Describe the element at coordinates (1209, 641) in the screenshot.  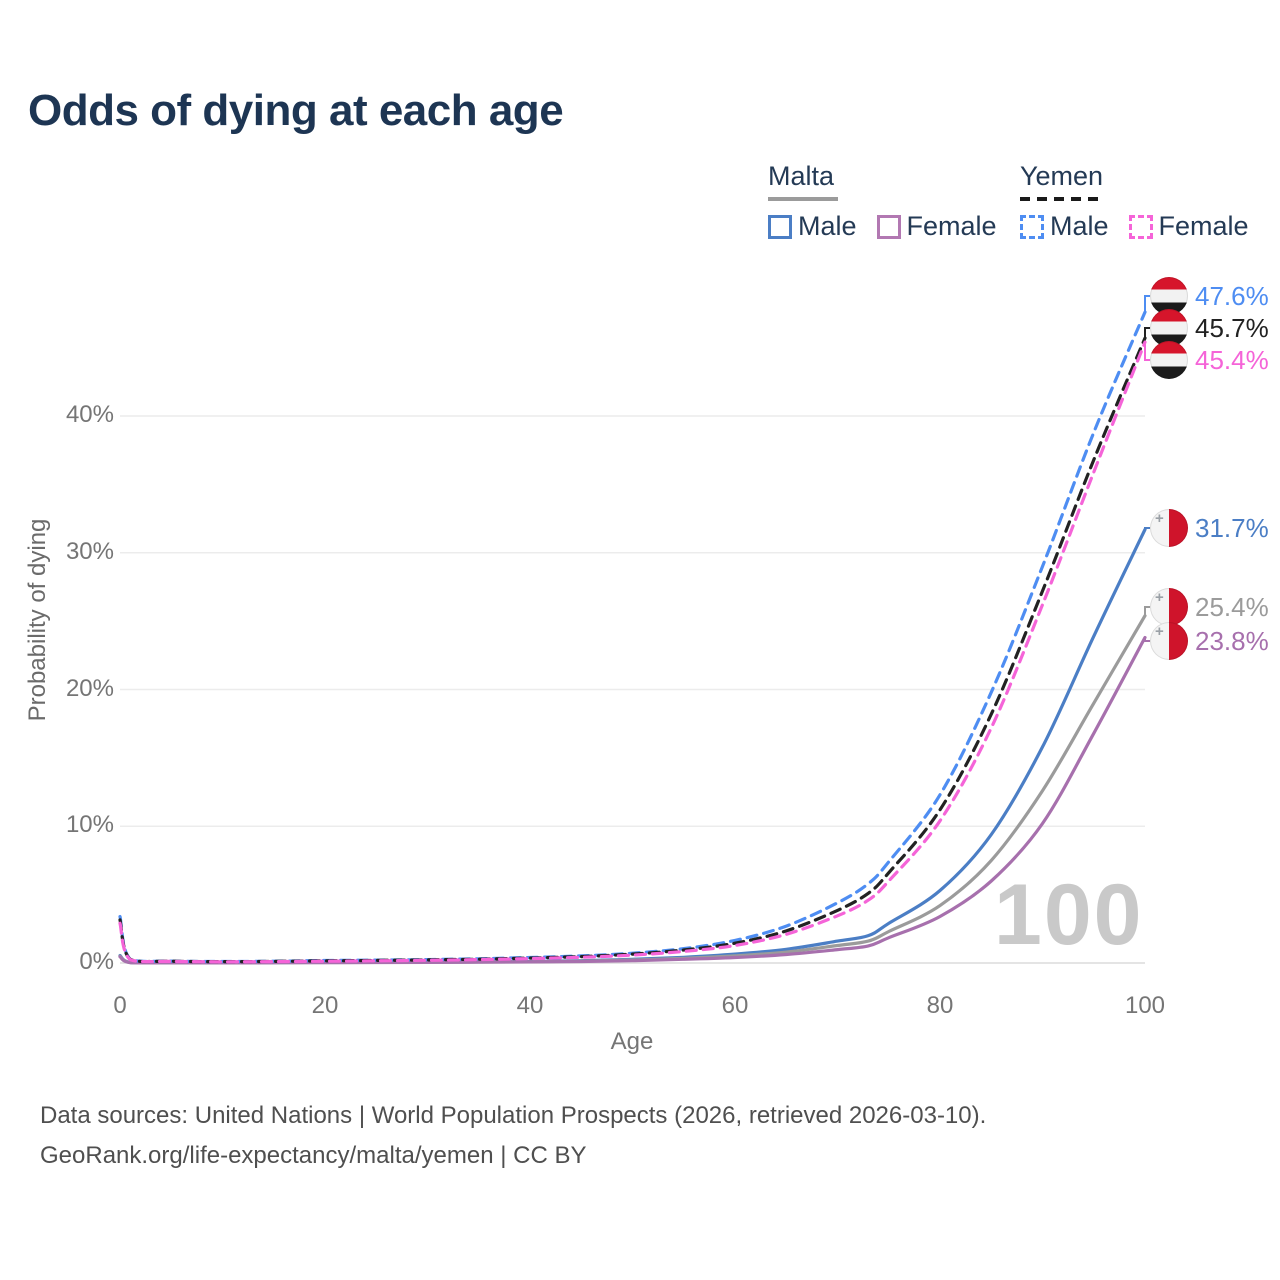
I see `end-label-malta-female: + 23.8%` at that location.